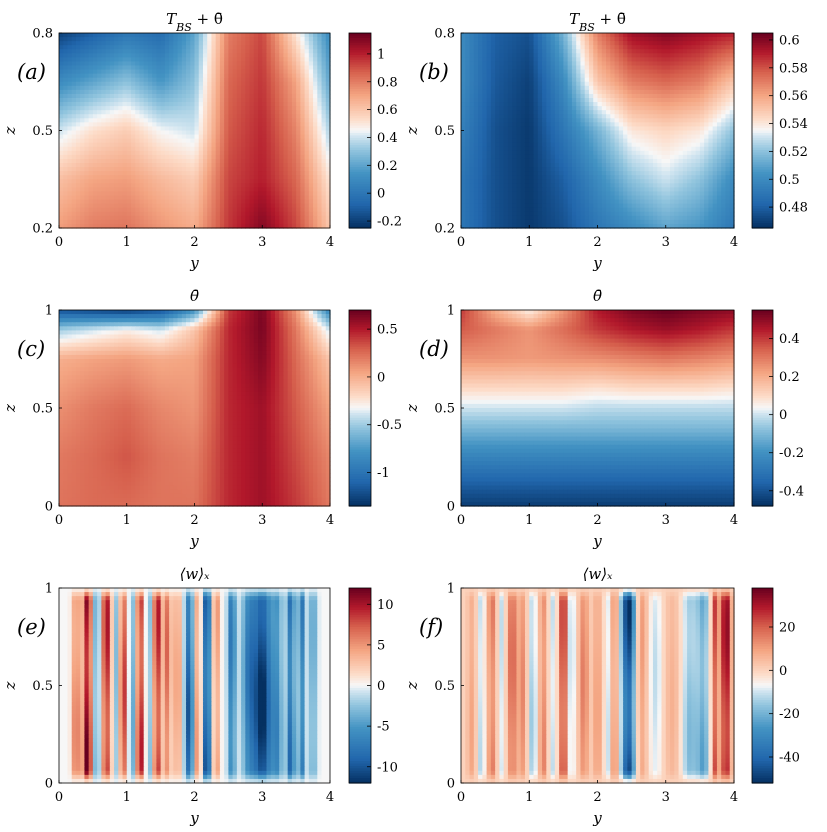 Image resolution: width=827 pixels, height=832 pixels. Describe the element at coordinates (387, 82) in the screenshot. I see `colorbar-tick-label: 0.8` at that location.